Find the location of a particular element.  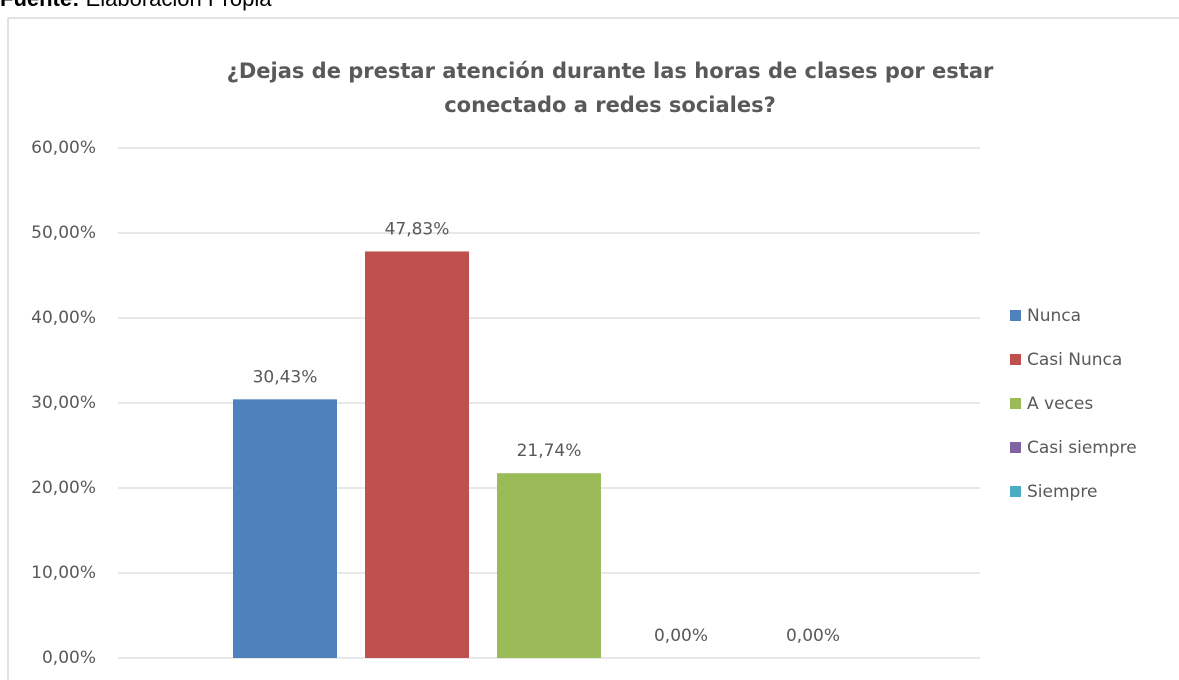

y-tick-label: 40,00% is located at coordinates (63, 318).